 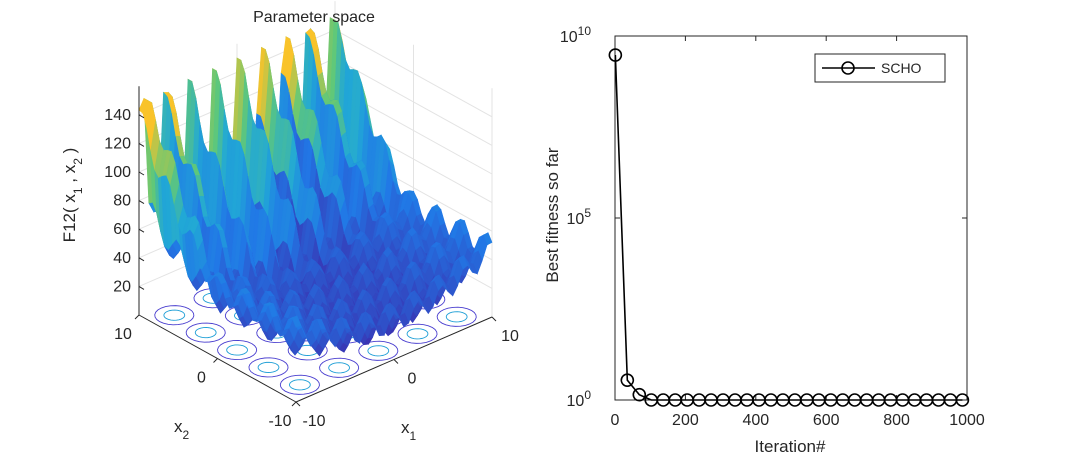 I want to click on z-tick-label: 100, so click(x=117, y=172).